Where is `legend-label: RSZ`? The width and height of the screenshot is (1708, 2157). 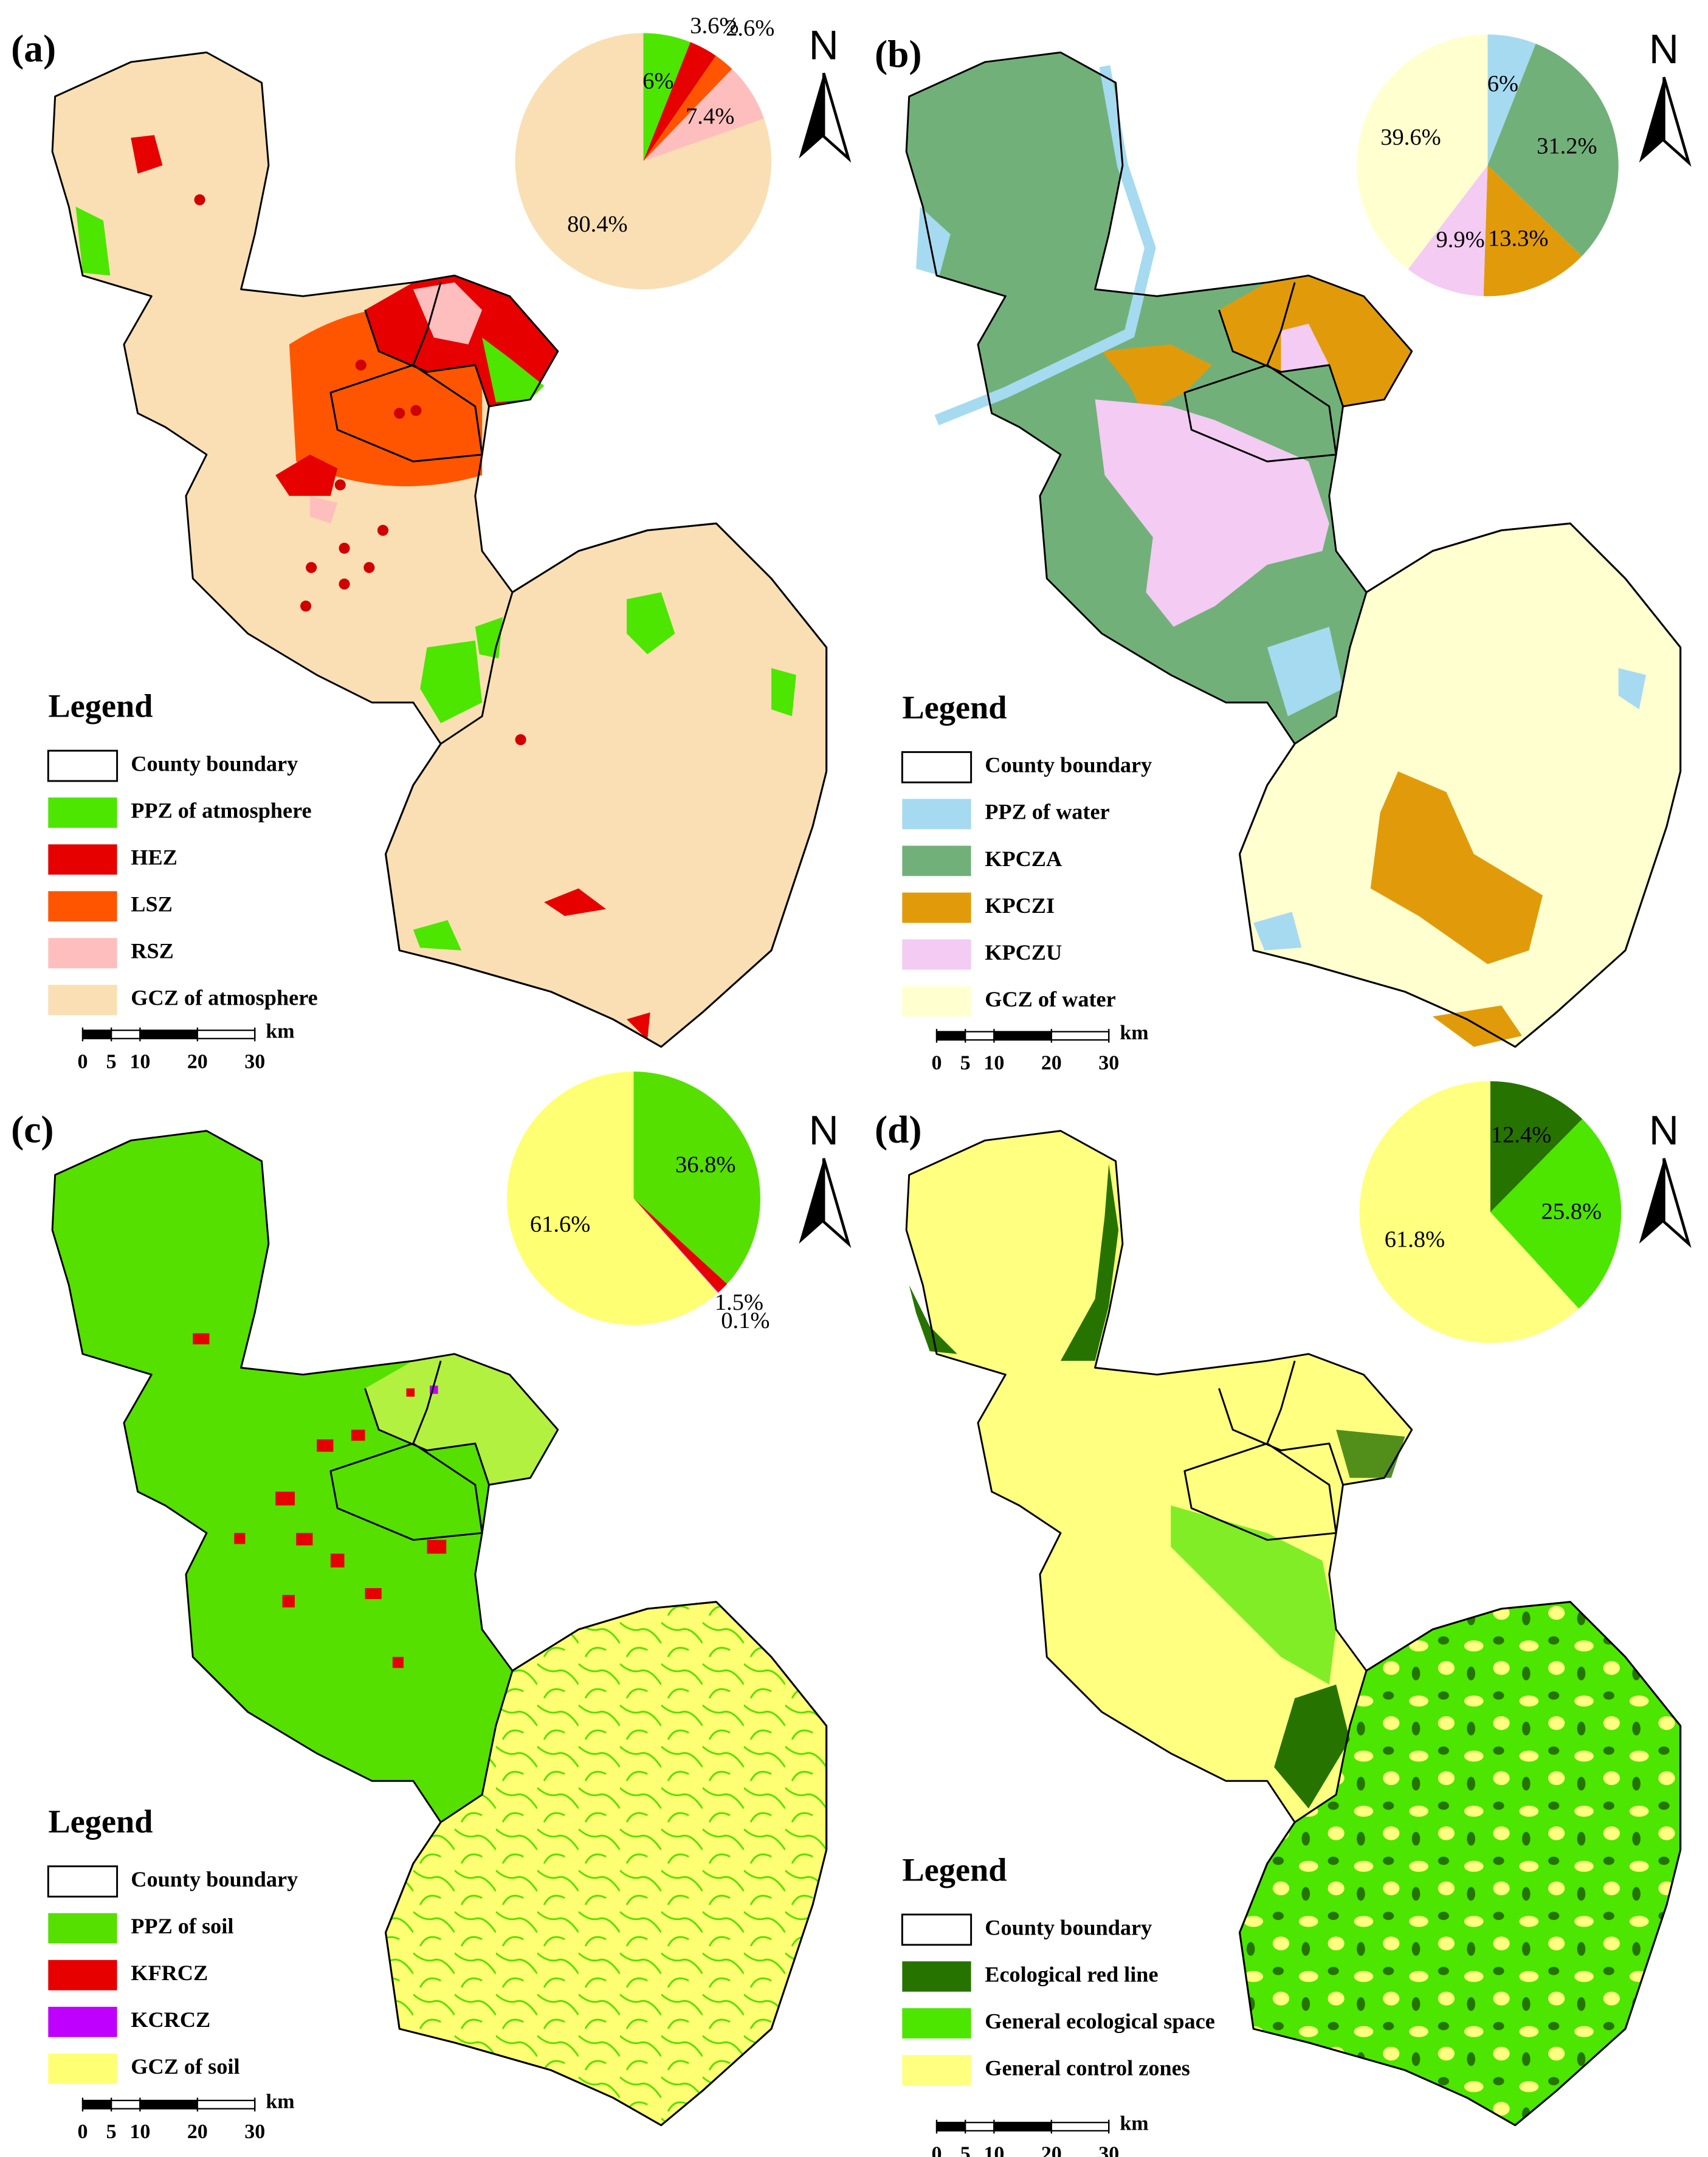
legend-label: RSZ is located at coordinates (152, 951).